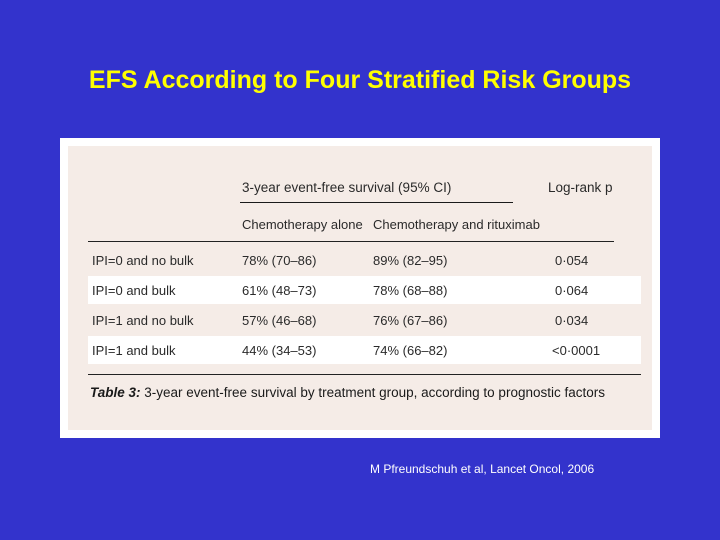 The image size is (720, 540). I want to click on row-label: IPI=0 and no bulk, so click(143, 260).